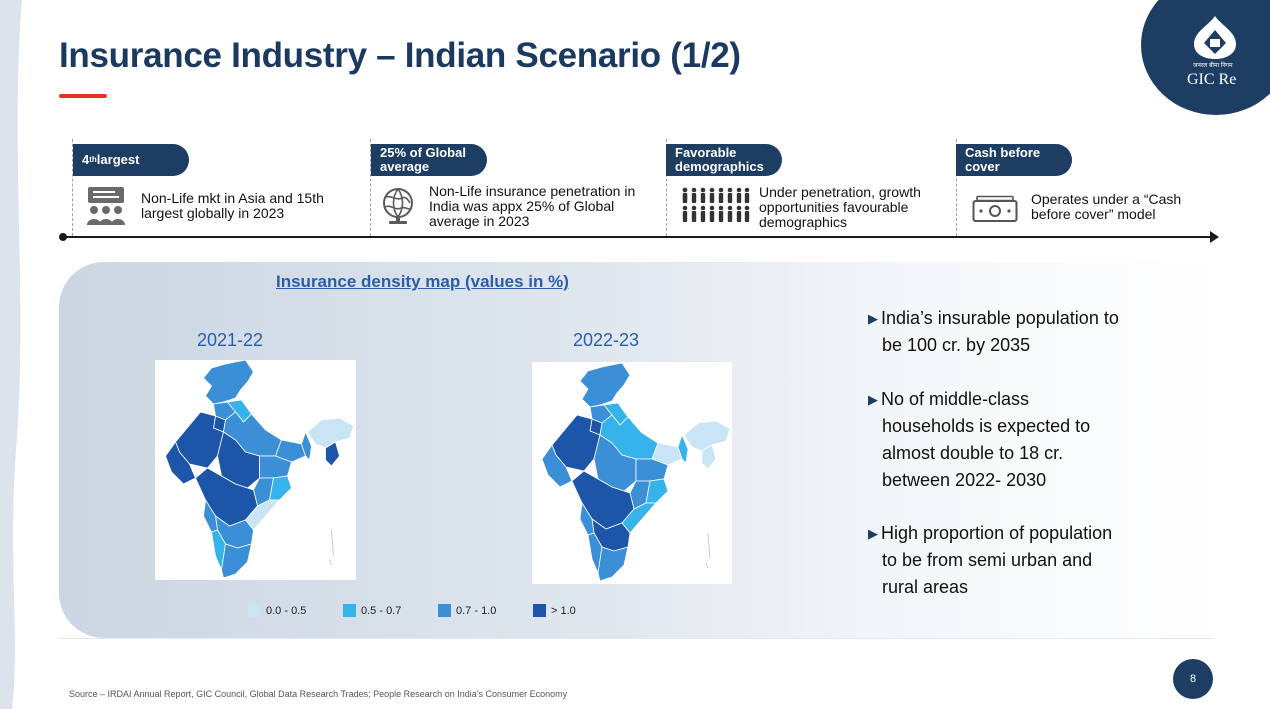 This screenshot has width=1270, height=709. Describe the element at coordinates (1215, 37) in the screenshot. I see `gic-emblem-icon` at that location.